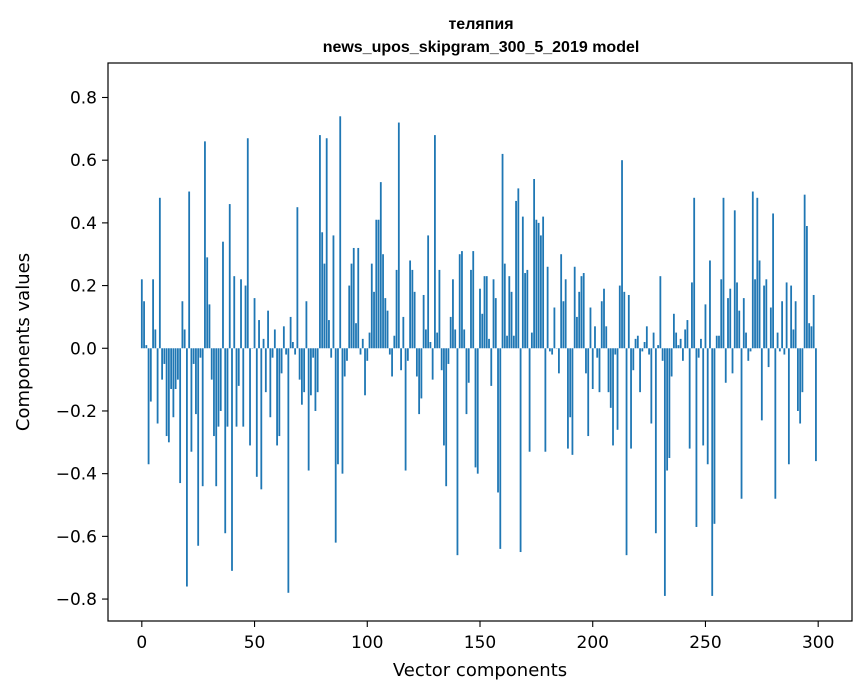  What do you see at coordinates (480, 643) in the screenshot?
I see `x-tick-label: 150` at bounding box center [480, 643].